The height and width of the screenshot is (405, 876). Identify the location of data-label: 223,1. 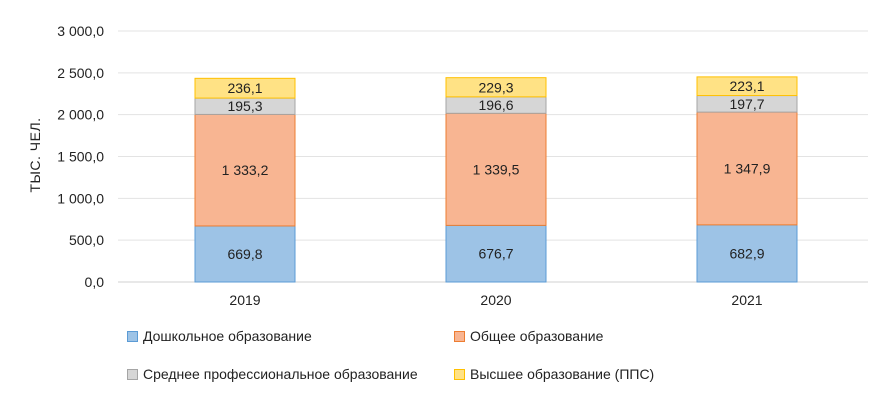
(746, 86).